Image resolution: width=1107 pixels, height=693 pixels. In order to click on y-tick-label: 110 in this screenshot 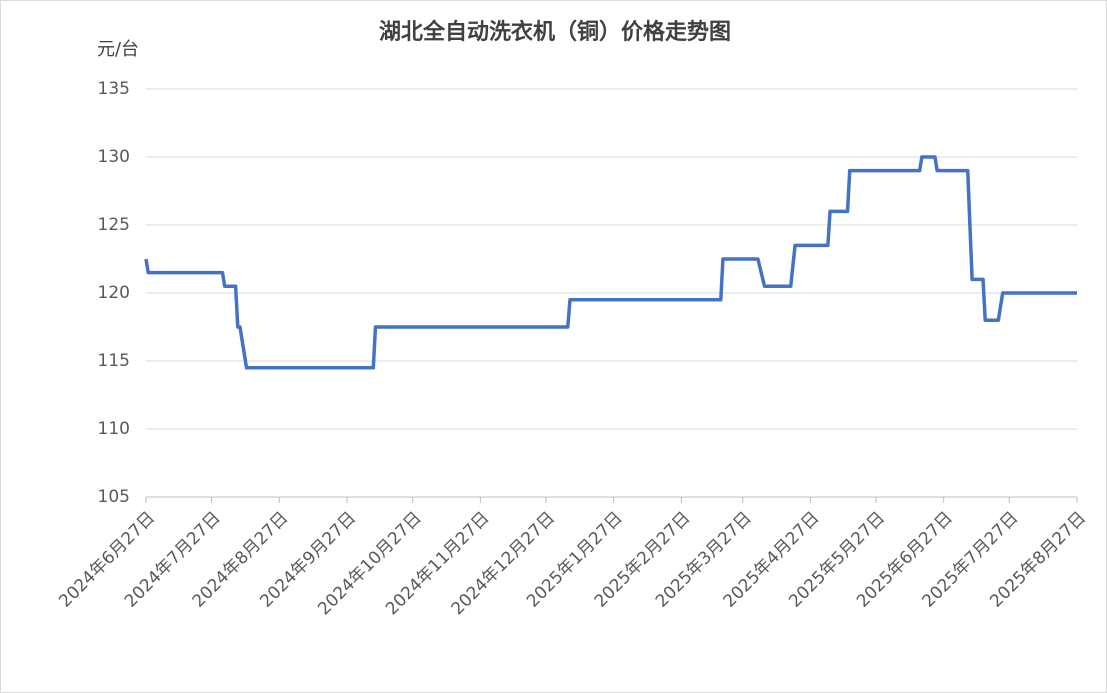, I will do `click(114, 429)`.